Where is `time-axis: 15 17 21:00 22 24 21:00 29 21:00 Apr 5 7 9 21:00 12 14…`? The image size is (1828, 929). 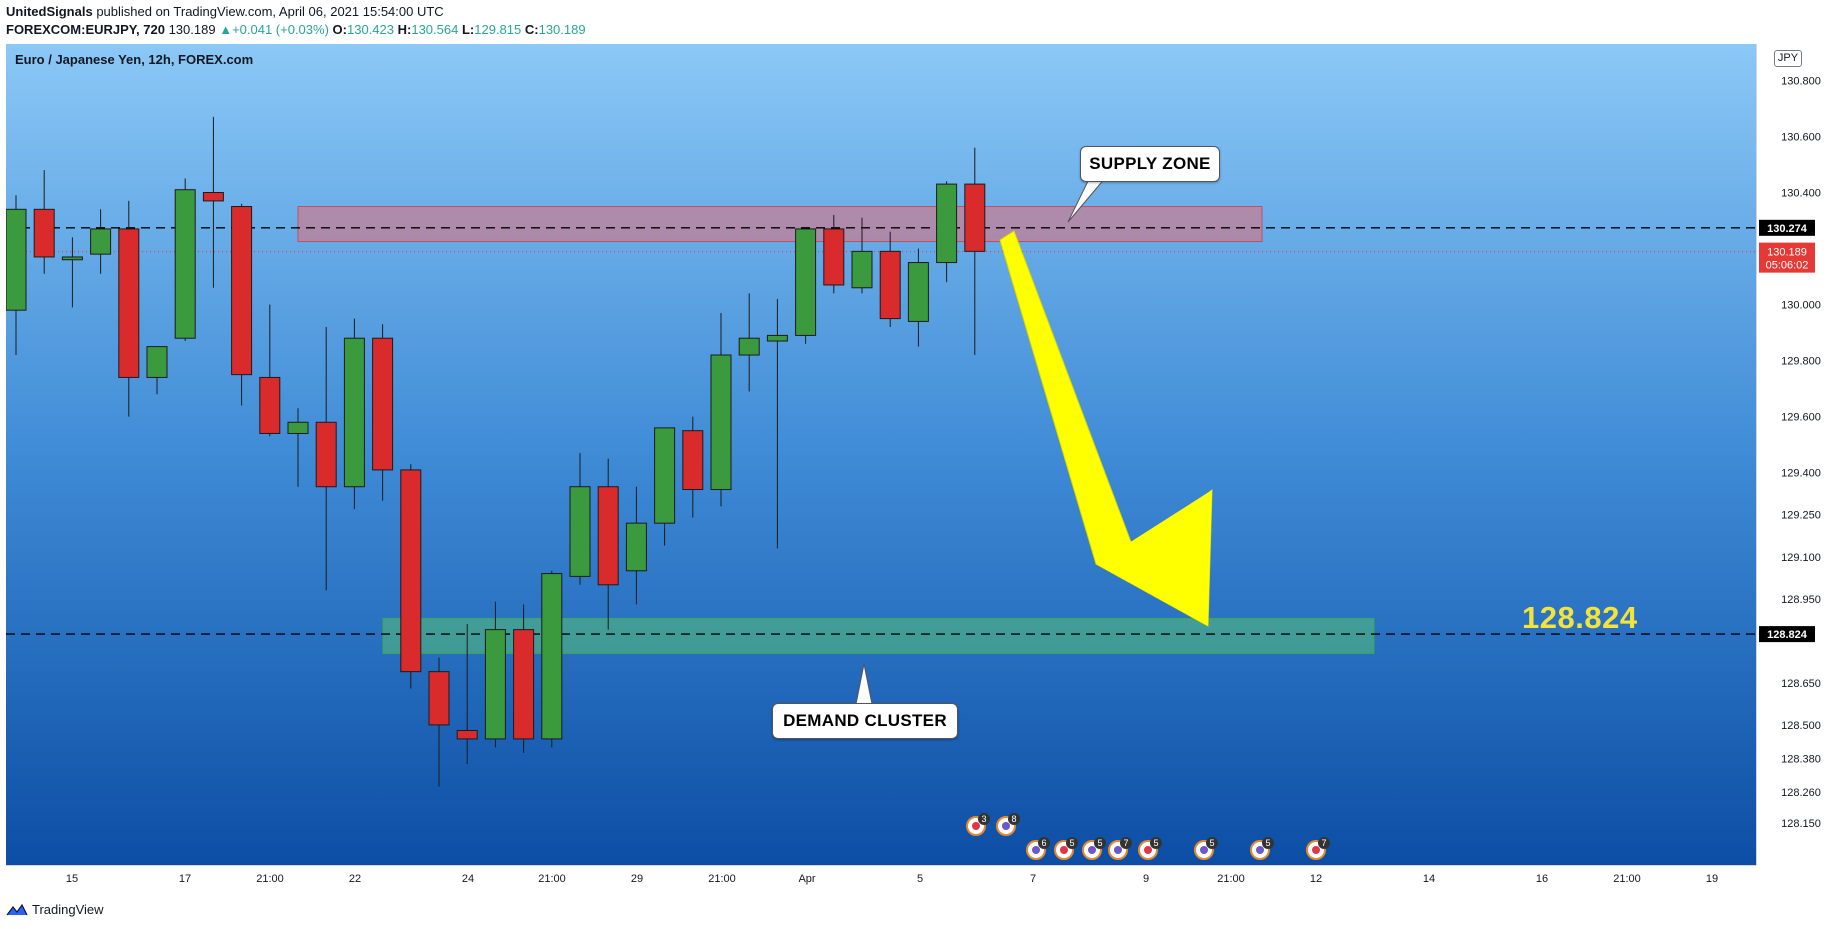 time-axis: 15 17 21:00 22 24 21:00 29 21:00 Apr 5 7 9 21:00 12 14… is located at coordinates (881, 878).